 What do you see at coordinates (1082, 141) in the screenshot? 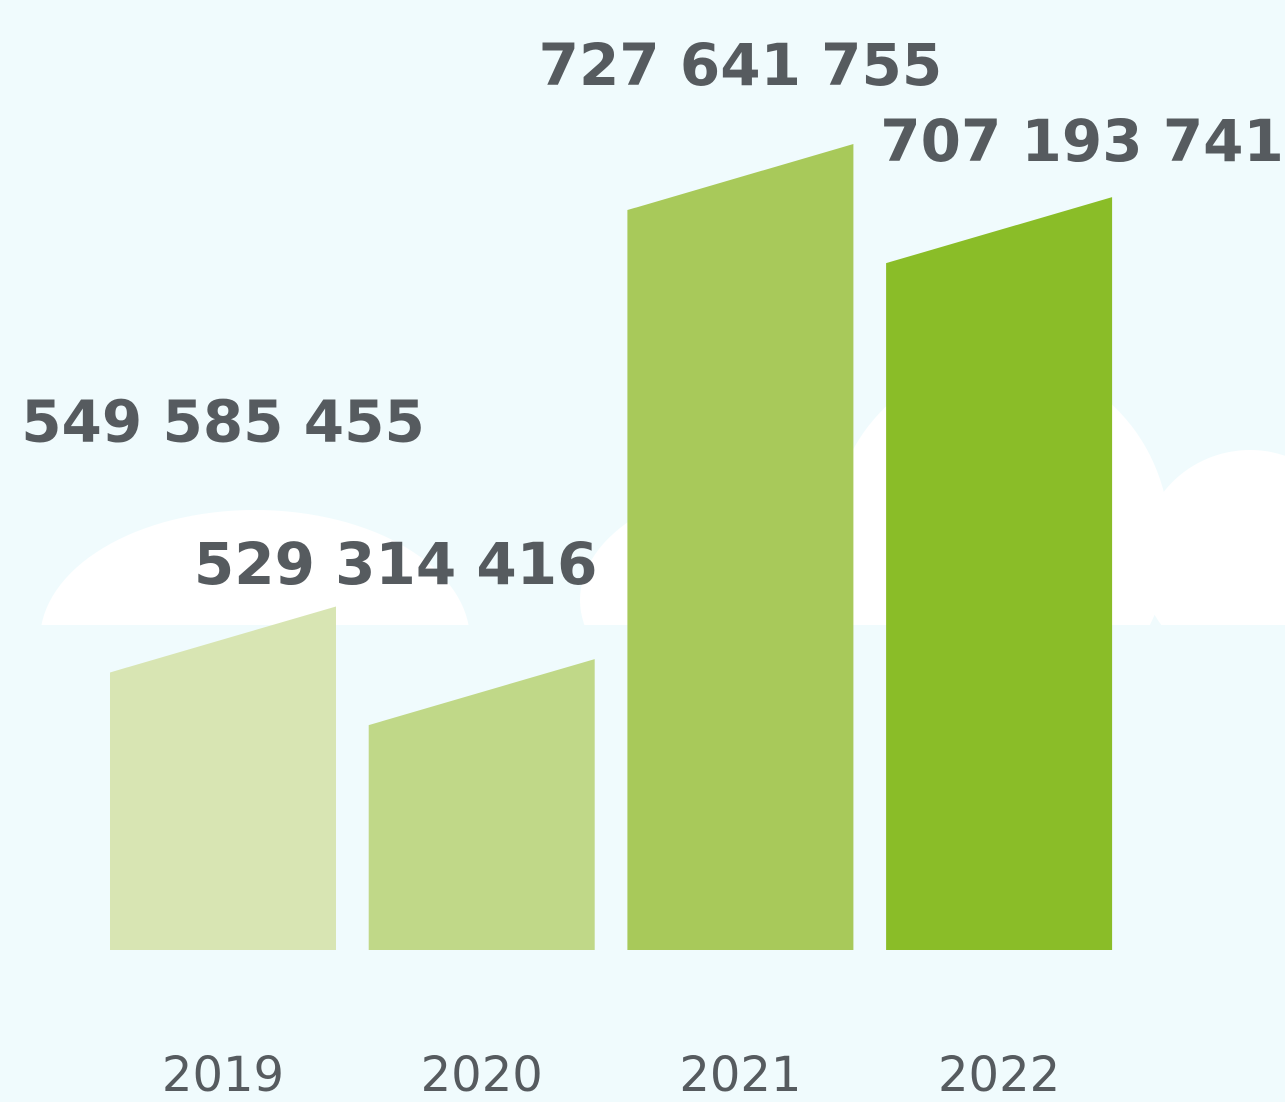
I see `value-label: 707 193 741` at bounding box center [1082, 141].